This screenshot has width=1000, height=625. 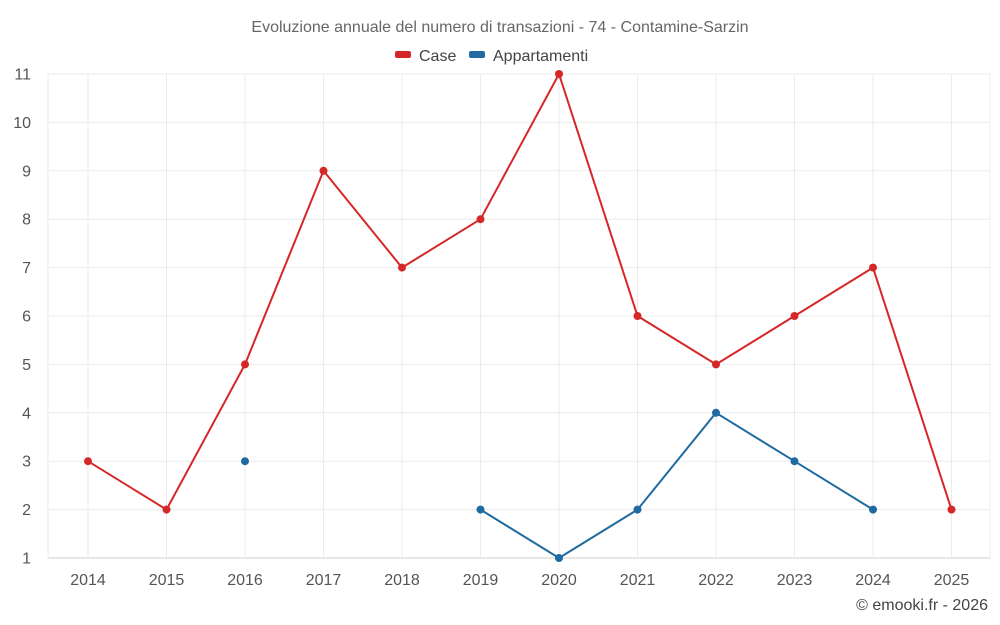 I want to click on y-tick-label: 9, so click(x=26, y=171).